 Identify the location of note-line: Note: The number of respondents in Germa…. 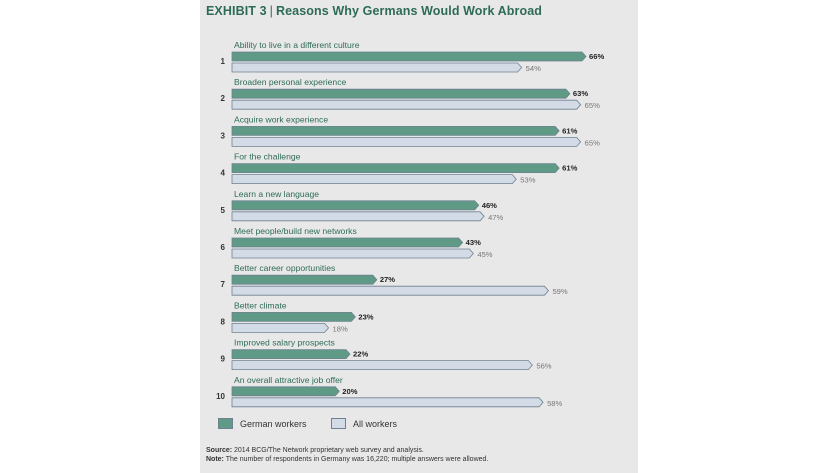
(347, 459).